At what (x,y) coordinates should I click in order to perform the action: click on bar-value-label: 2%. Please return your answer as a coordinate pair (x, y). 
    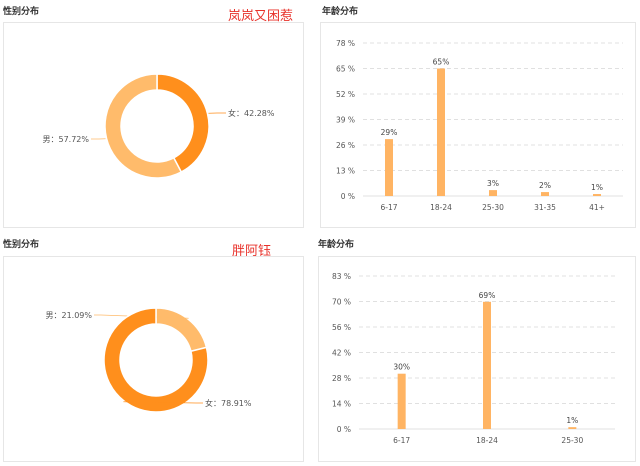
    Looking at the image, I should click on (545, 185).